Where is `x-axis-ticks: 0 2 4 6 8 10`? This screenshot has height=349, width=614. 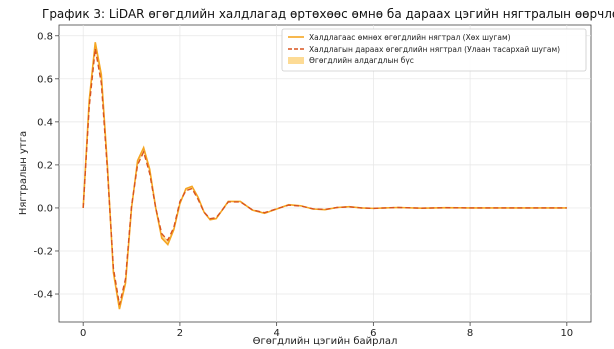
x-axis-ticks: 0 2 4 6 8 10 is located at coordinates (326, 330).